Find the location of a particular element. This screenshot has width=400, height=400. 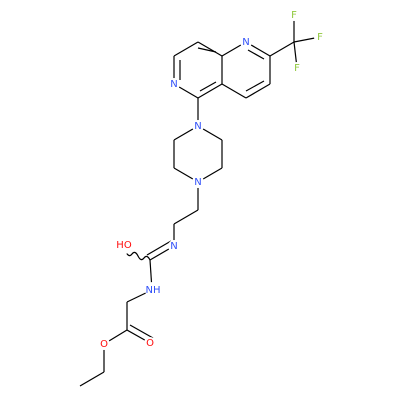

atom-label: HO is located at coordinates (124, 245).